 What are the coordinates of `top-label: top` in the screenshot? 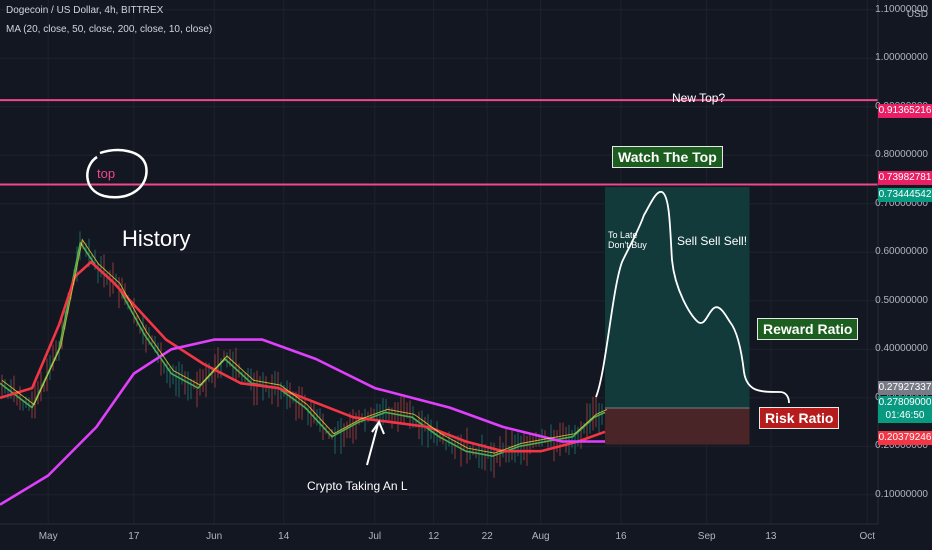 It's located at (106, 173).